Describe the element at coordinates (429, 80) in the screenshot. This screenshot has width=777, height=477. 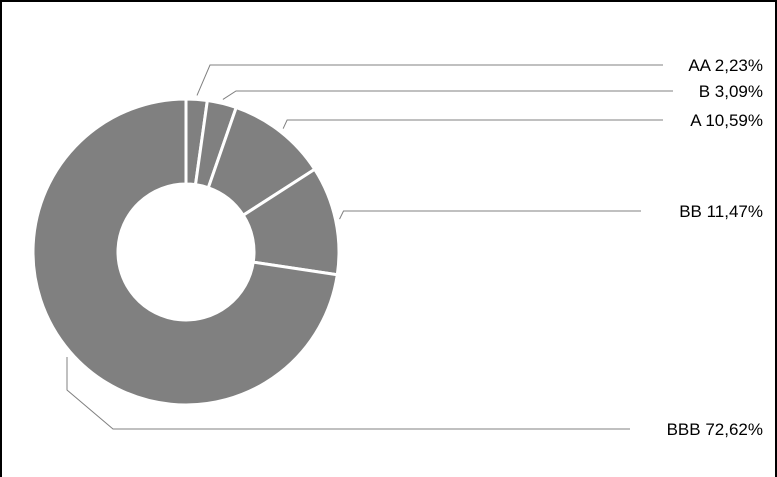
I see `leader-line-aa` at that location.